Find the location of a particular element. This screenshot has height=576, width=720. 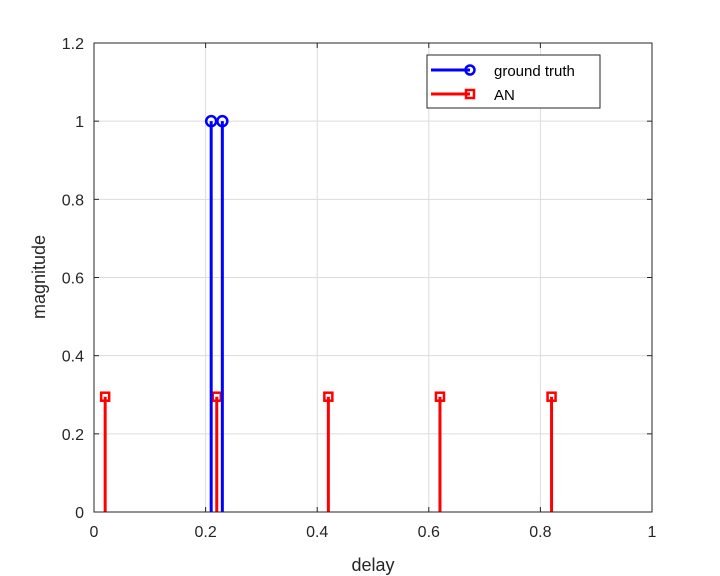

y-axis-title: magnitude is located at coordinates (39, 277).